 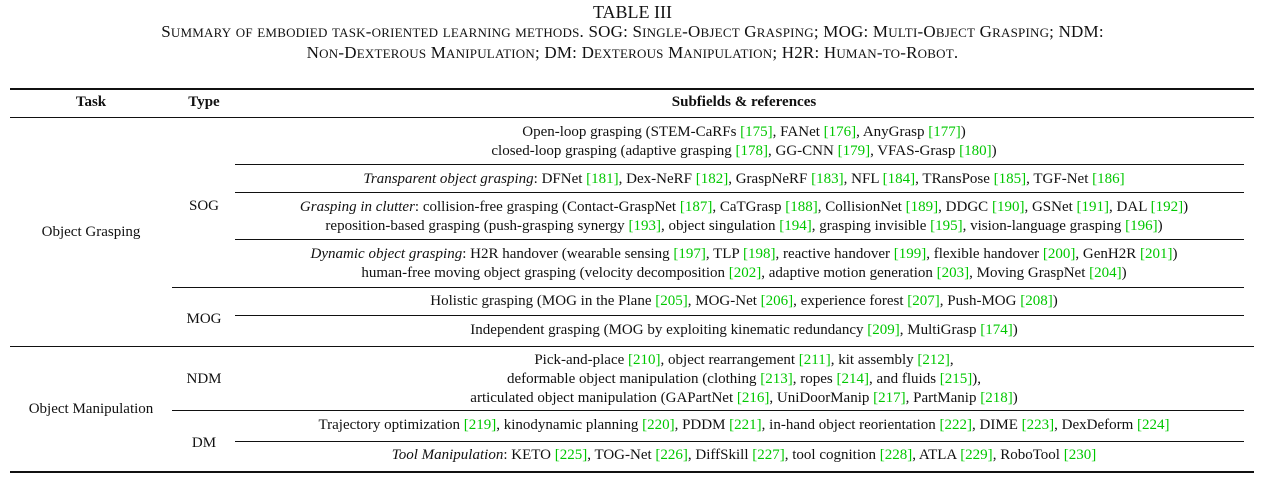 I want to click on header-type: Type, so click(x=203, y=102).